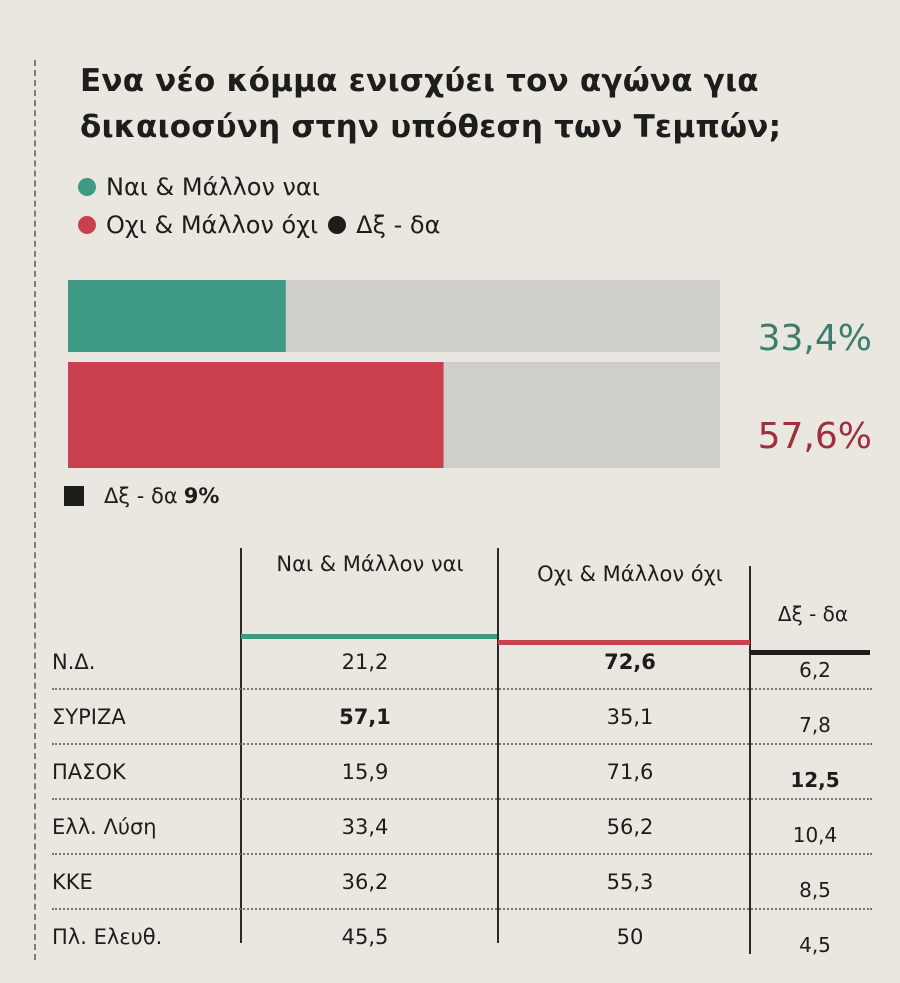  I want to click on cell-yes: 36,2, so click(365, 882).